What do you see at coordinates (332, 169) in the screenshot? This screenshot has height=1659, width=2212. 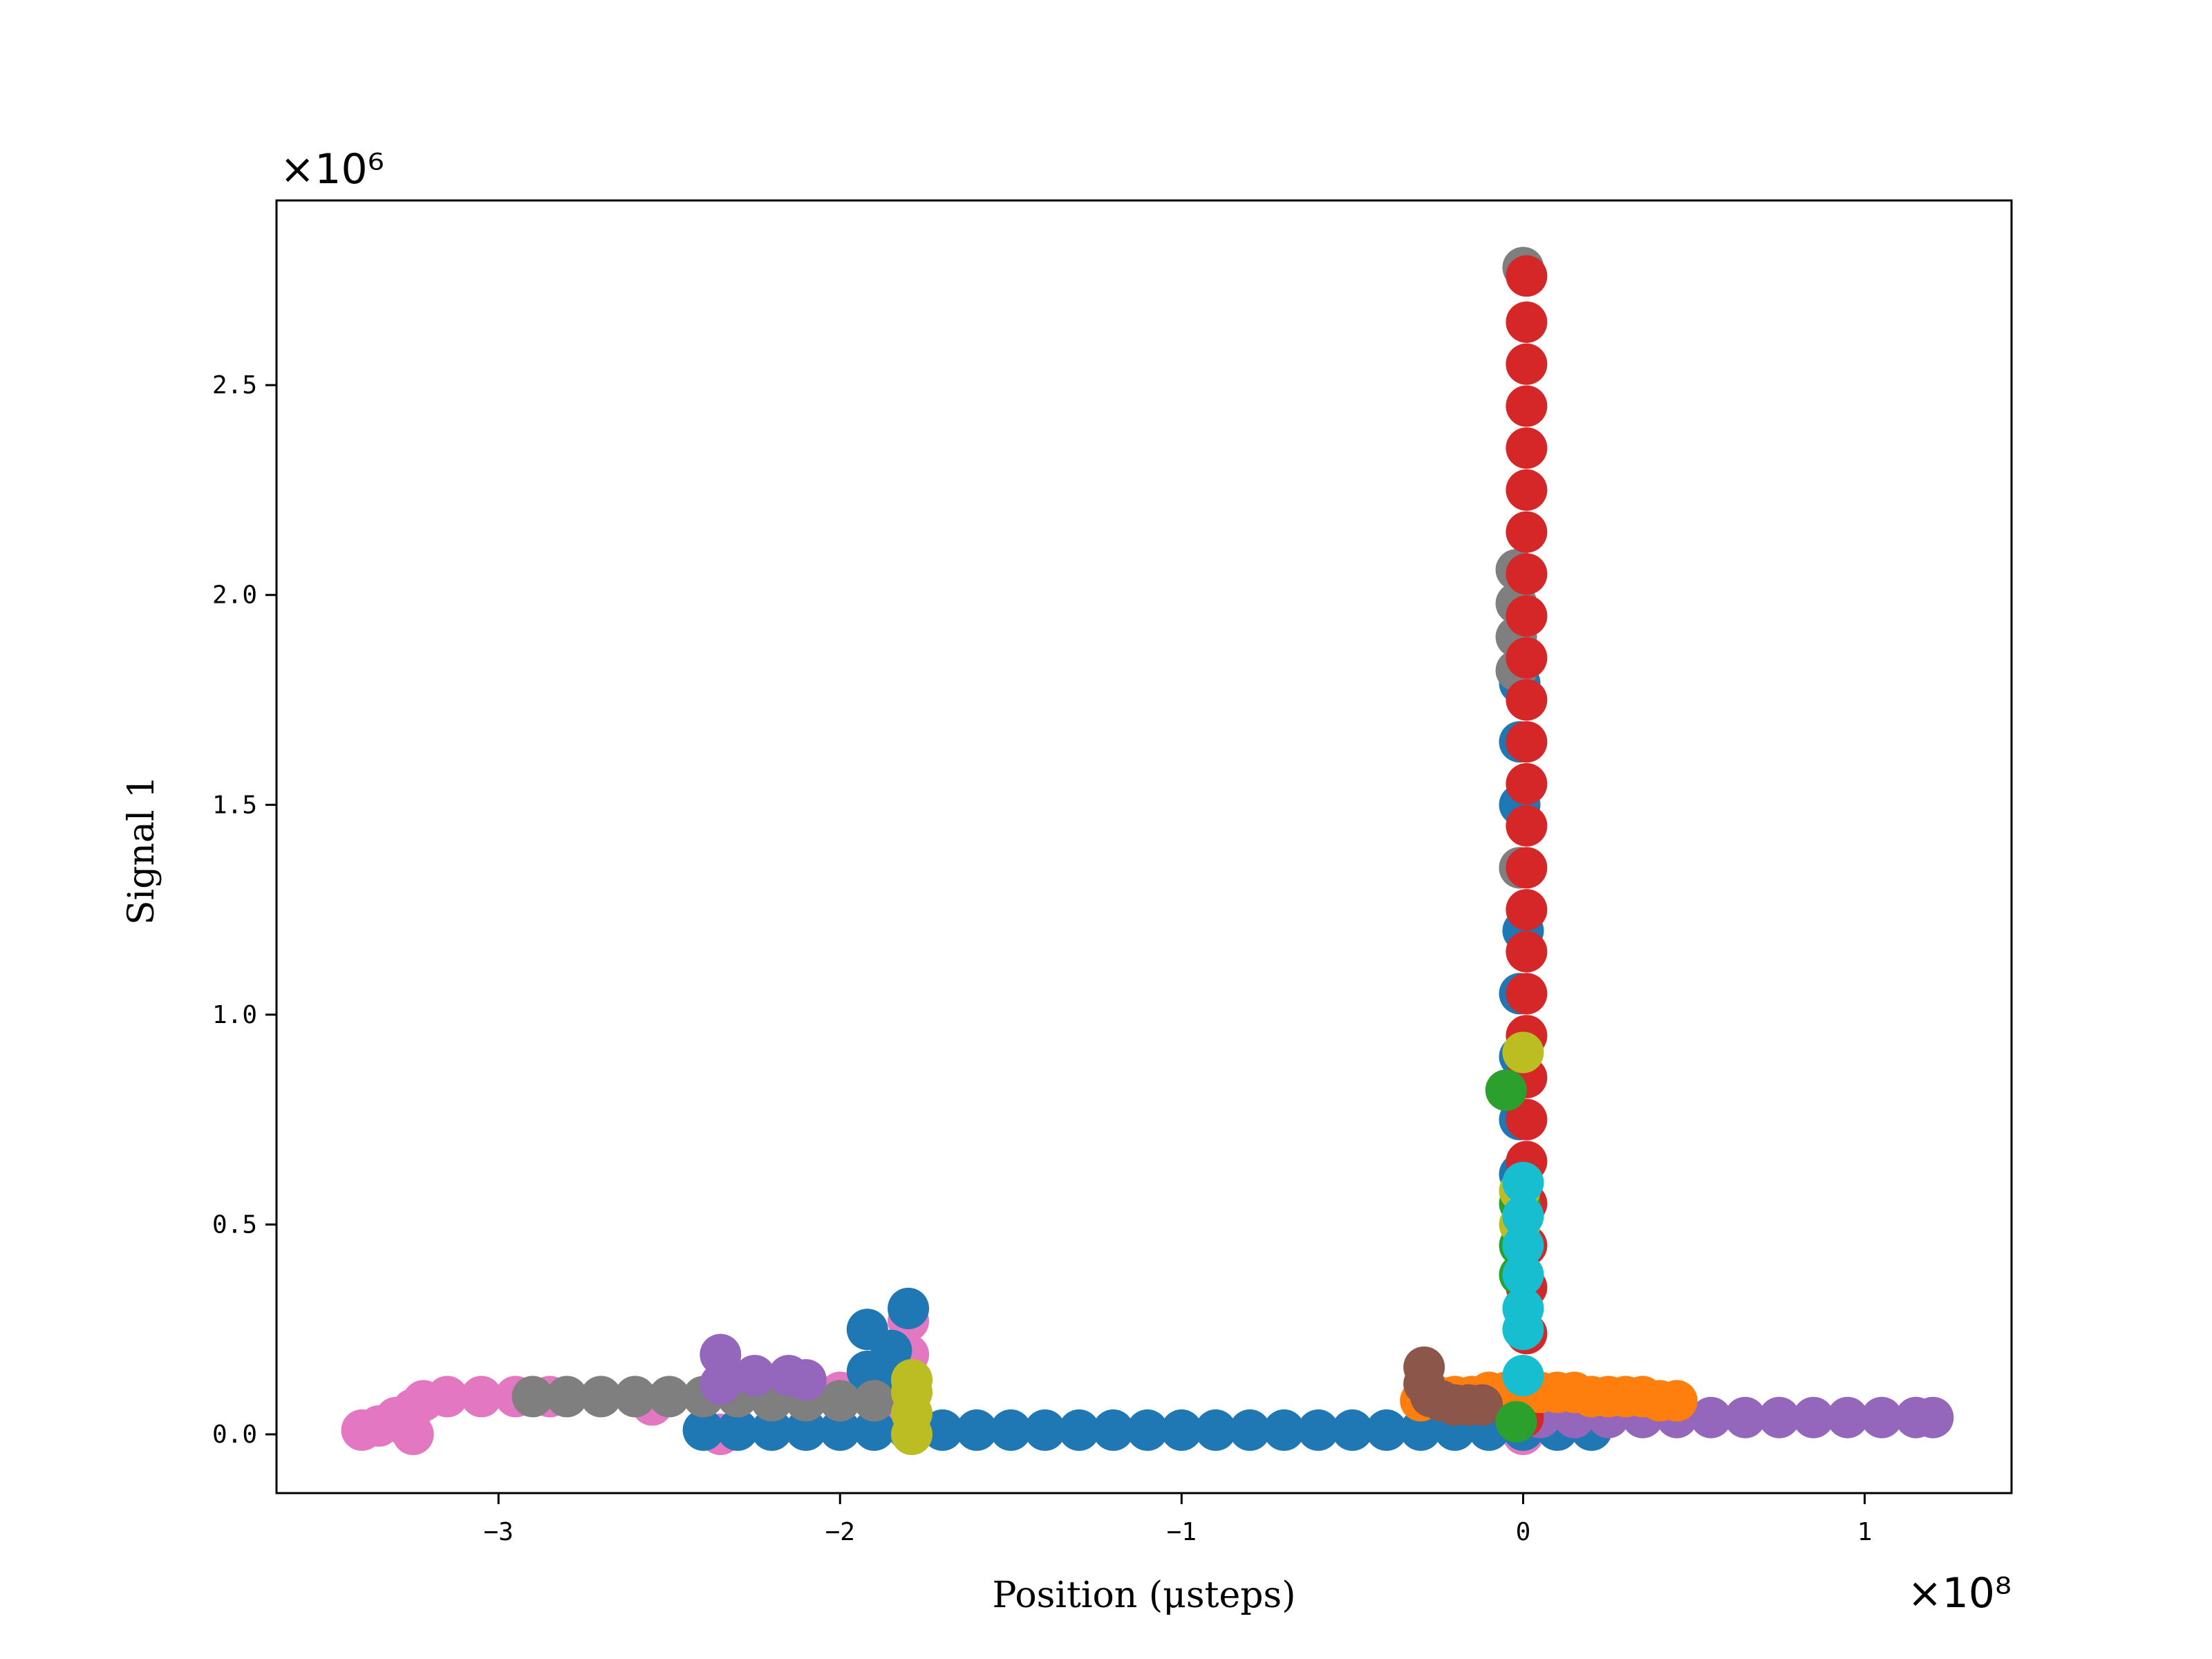 I see `y-axis-multiplier: ×10⁶` at bounding box center [332, 169].